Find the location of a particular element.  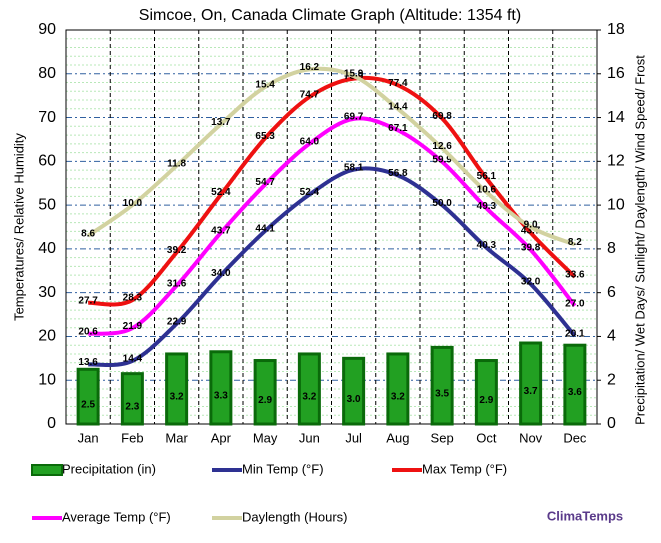

x-tick-label: Aug is located at coordinates (397, 437).